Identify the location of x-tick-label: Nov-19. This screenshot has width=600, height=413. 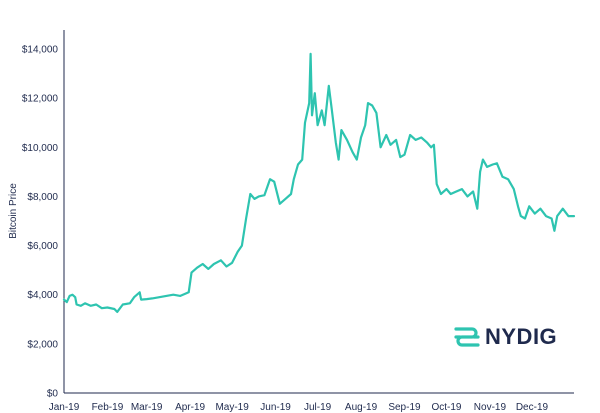
(490, 407).